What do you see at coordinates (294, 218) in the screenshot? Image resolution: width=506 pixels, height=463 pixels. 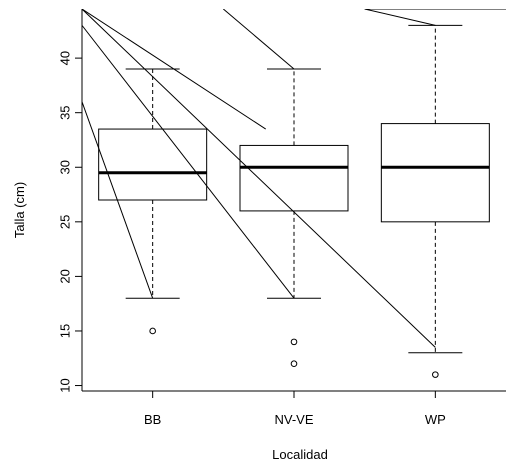 I see `box-nv-ve` at bounding box center [294, 218].